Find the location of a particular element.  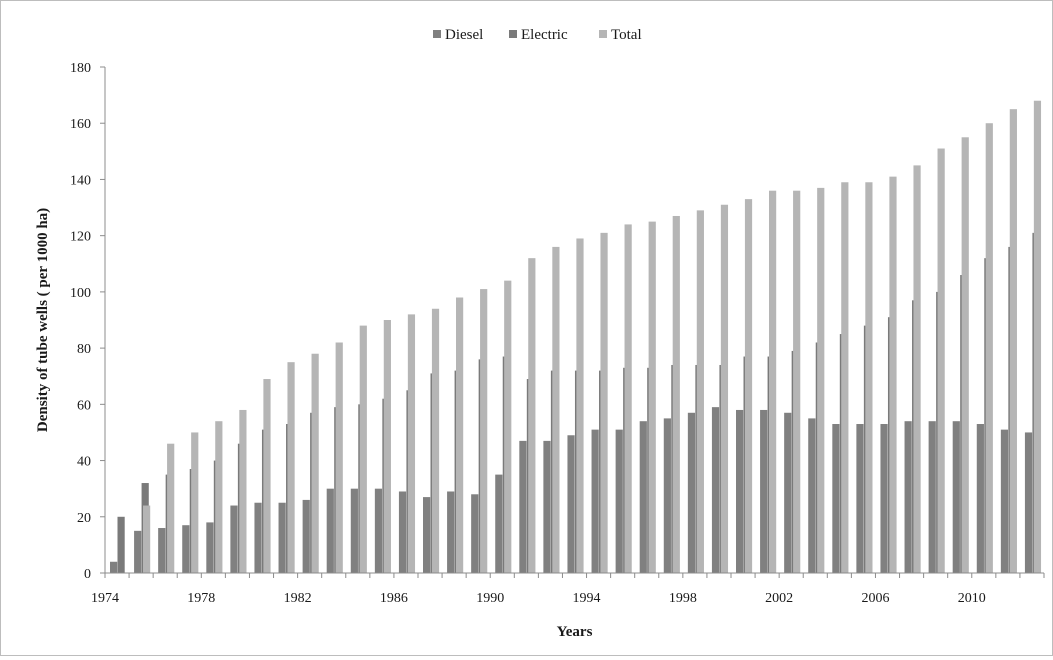

bar-total-1987 is located at coordinates (460, 435).